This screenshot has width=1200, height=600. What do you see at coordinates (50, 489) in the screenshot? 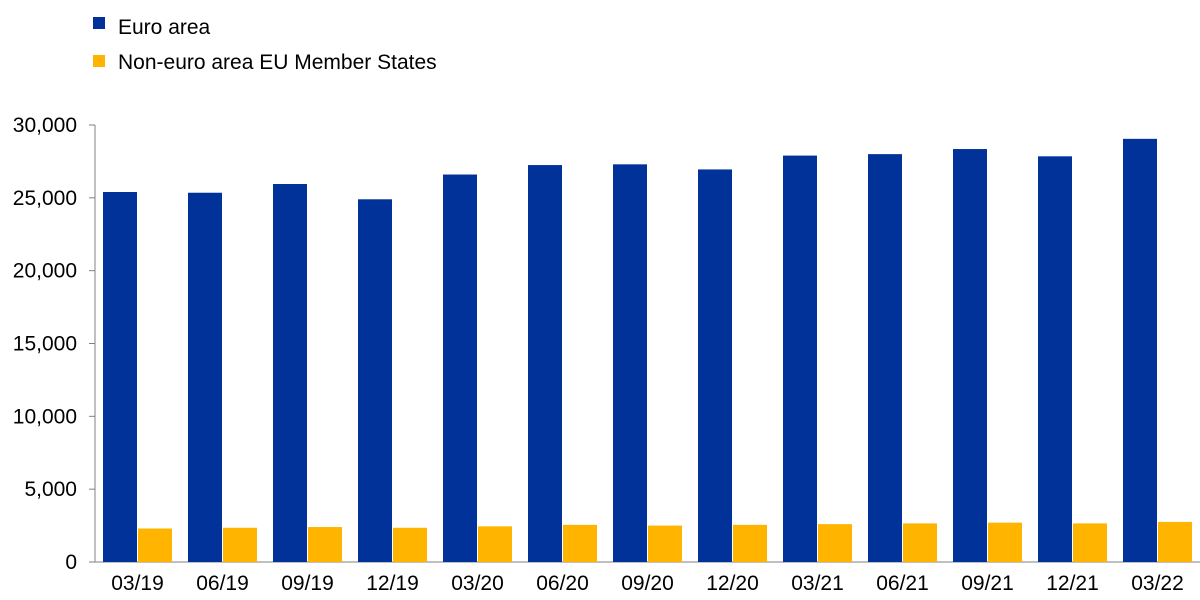
I see `y-tick-label: 5,000` at bounding box center [50, 489].